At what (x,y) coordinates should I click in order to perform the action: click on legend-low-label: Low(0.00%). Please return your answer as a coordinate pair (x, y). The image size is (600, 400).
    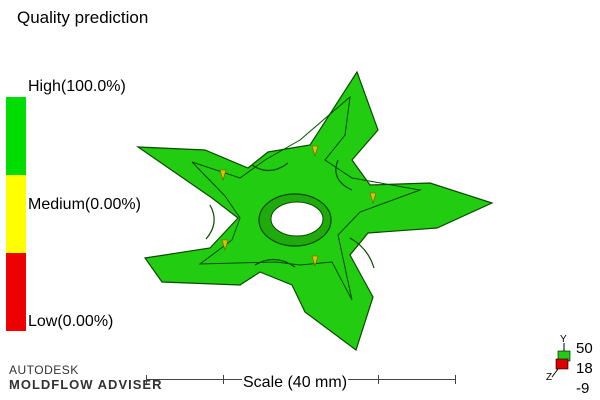
    Looking at the image, I should click on (71, 321).